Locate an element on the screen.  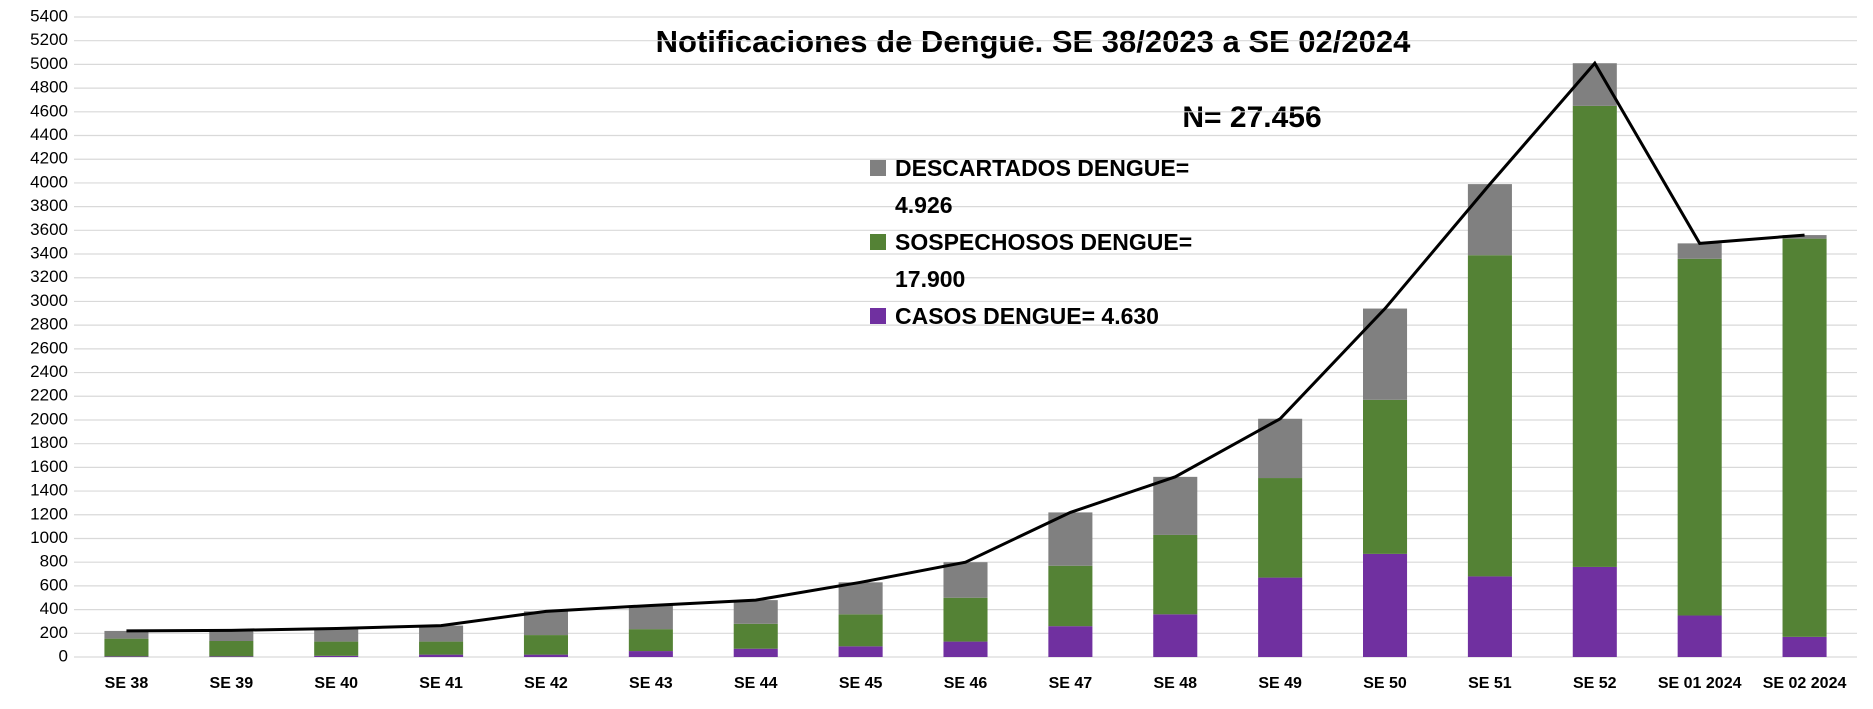
y-tick-label: 1800 is located at coordinates (49, 442).